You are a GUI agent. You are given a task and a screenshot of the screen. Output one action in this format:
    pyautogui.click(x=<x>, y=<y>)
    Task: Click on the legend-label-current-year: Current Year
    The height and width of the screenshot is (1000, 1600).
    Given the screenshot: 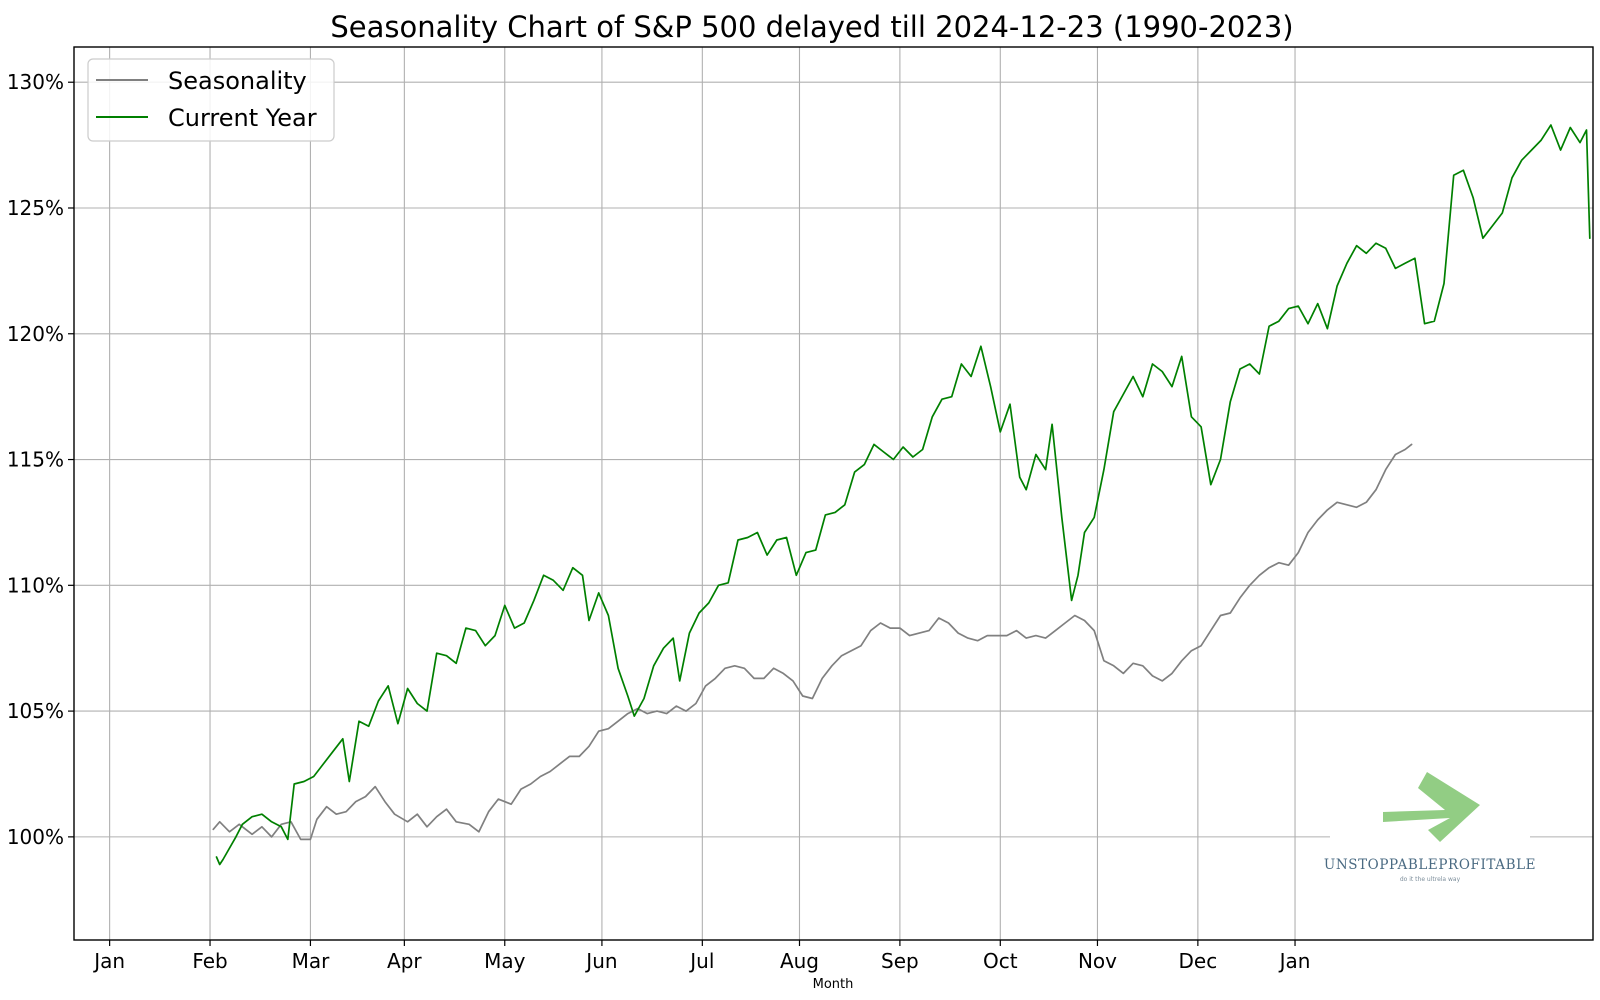 What is the action you would take?
    pyautogui.click(x=242, y=118)
    